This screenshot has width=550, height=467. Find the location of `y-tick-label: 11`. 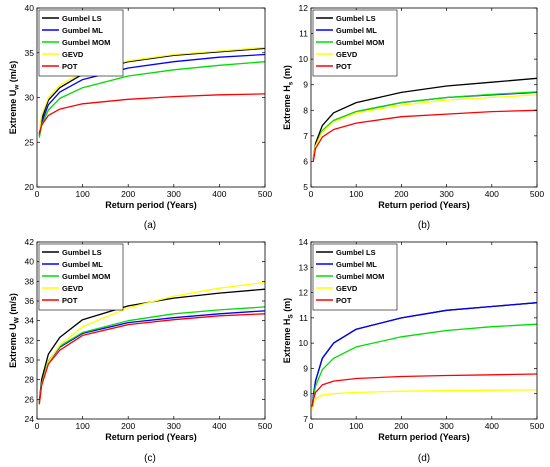

y-tick-label: 11 is located at coordinates (303, 318).